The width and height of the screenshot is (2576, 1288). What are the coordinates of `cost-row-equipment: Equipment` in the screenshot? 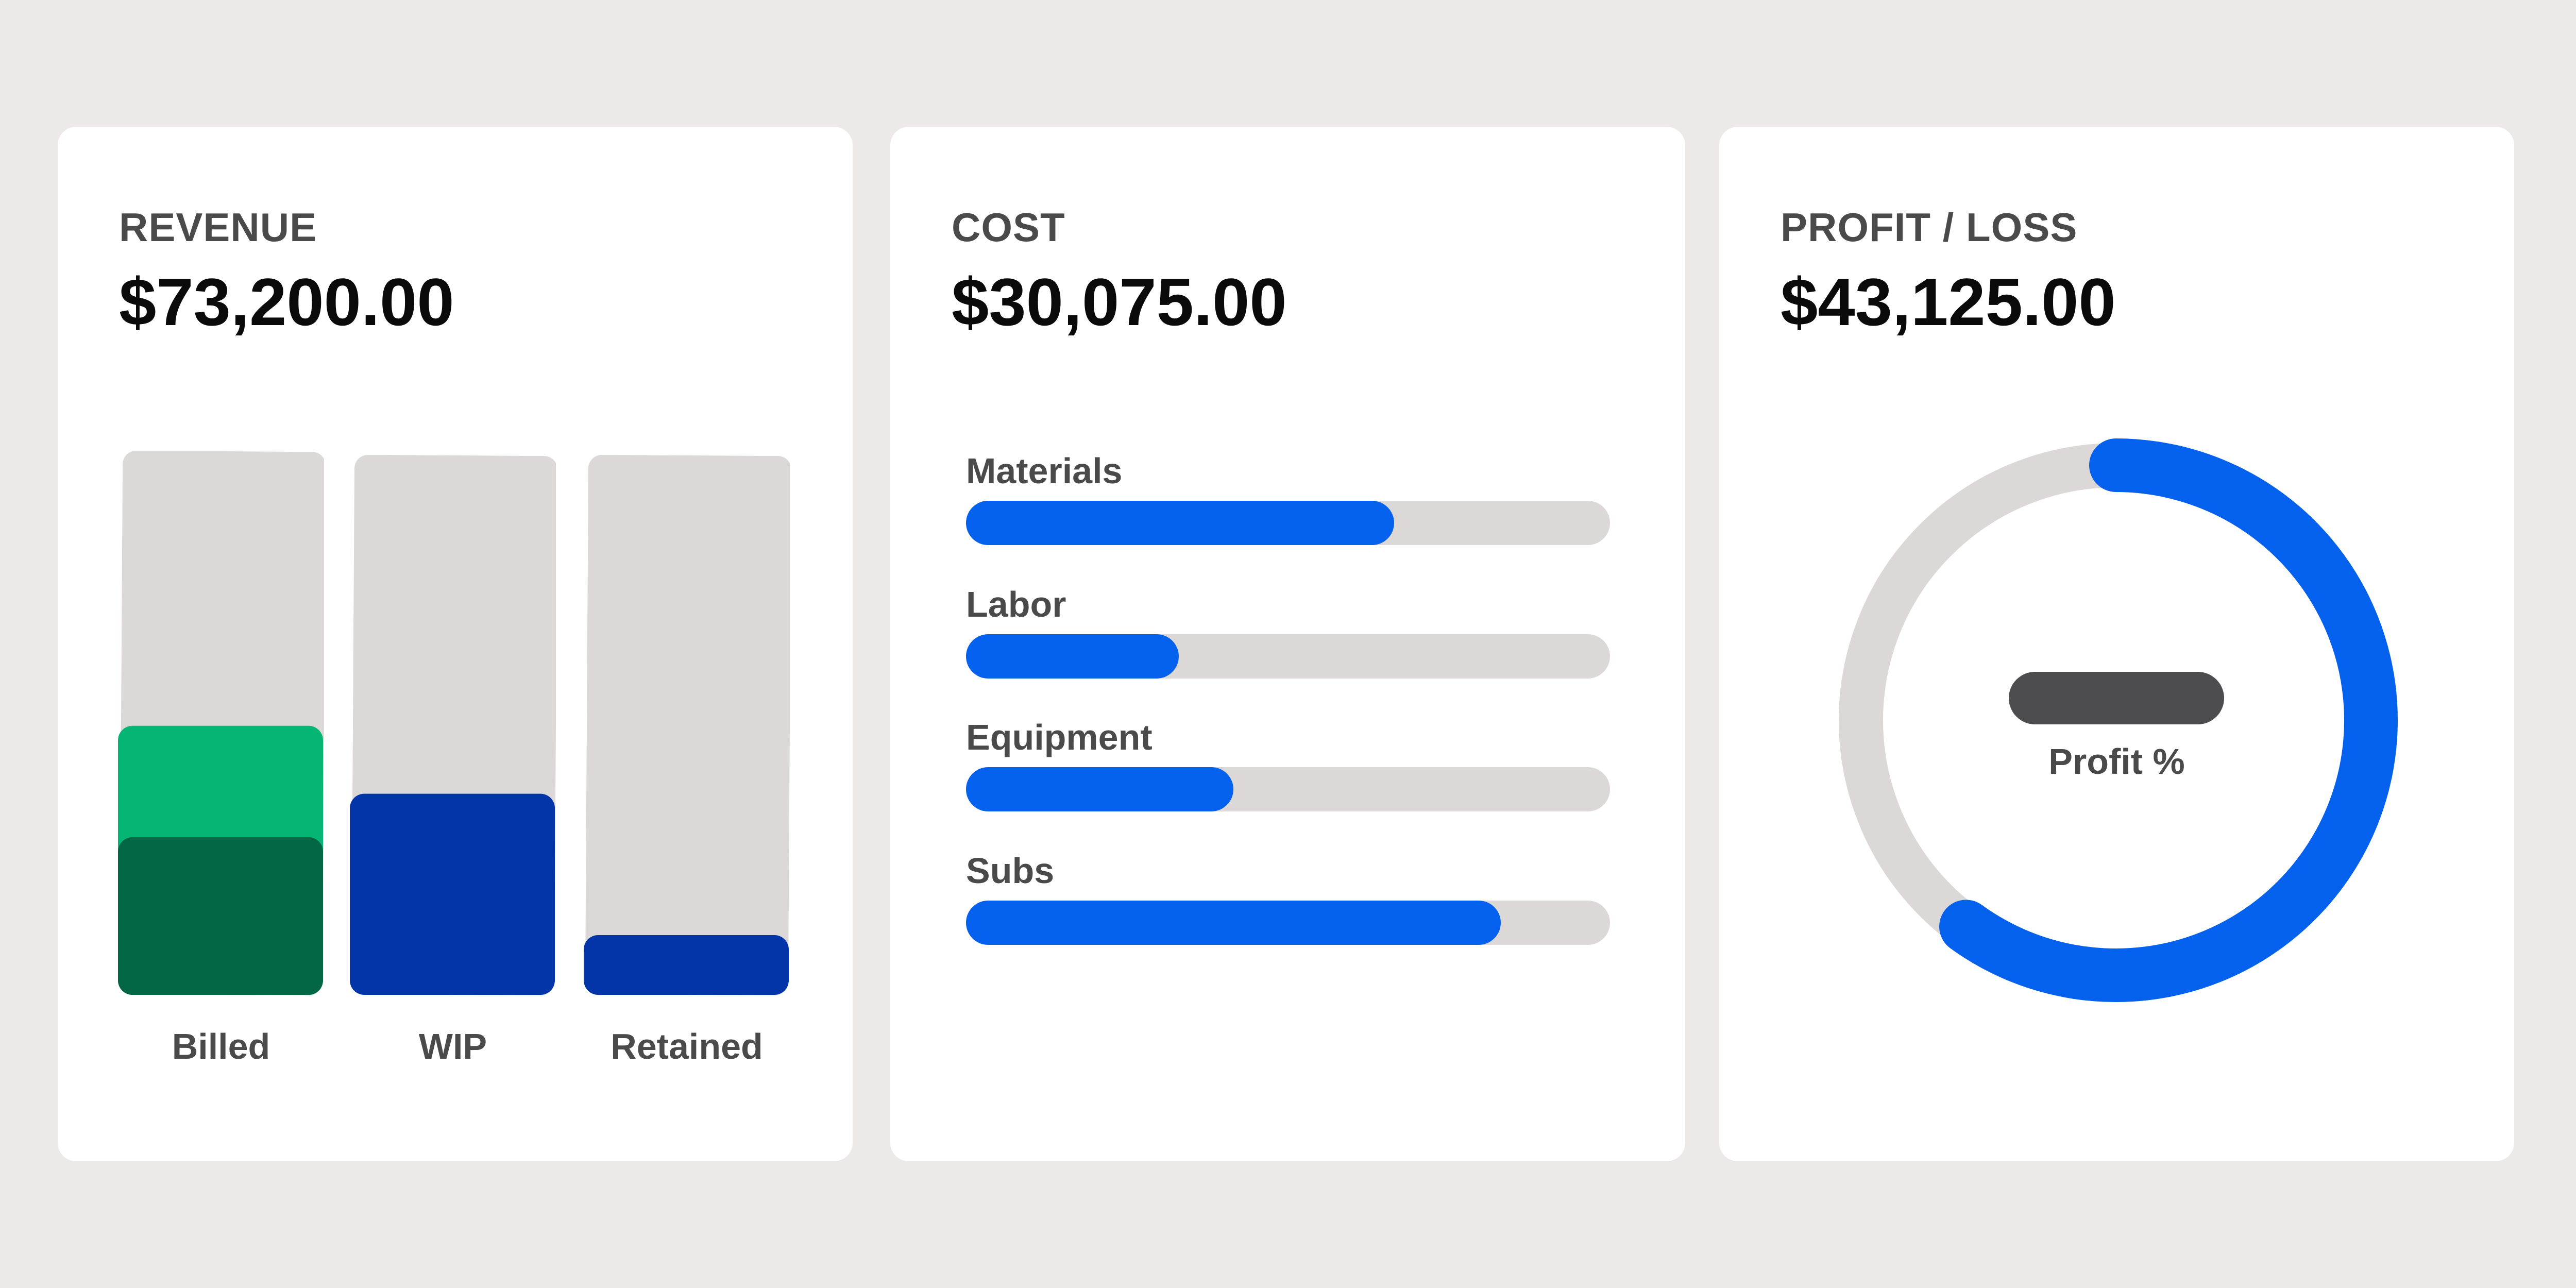 It's located at (1290, 773).